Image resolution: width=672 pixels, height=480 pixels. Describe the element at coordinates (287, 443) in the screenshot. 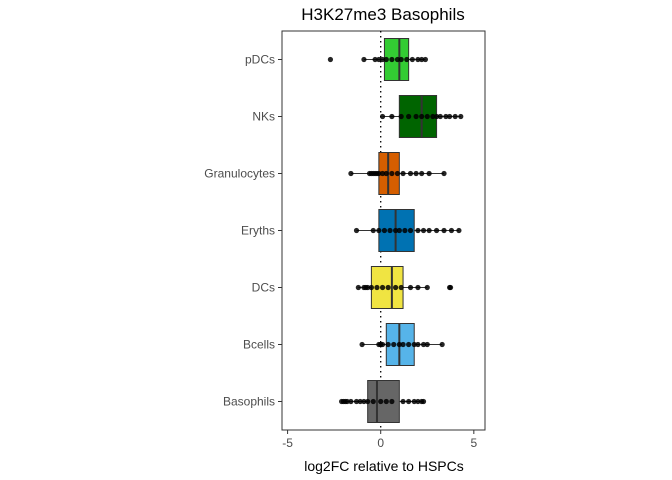

I see `x-tick-label: -5` at that location.